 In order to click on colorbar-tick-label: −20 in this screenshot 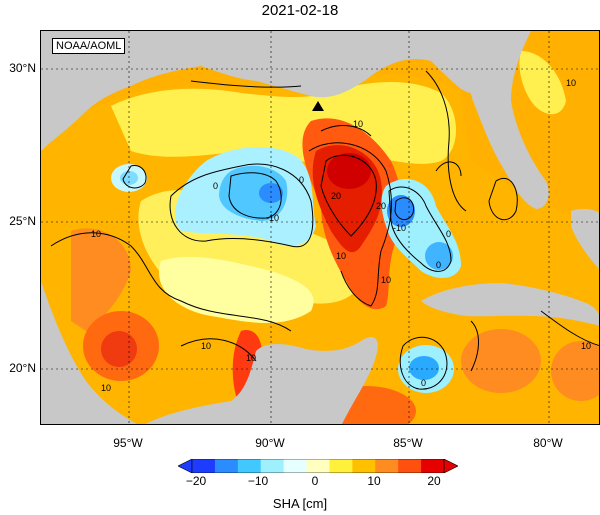, I will do `click(196, 481)`.